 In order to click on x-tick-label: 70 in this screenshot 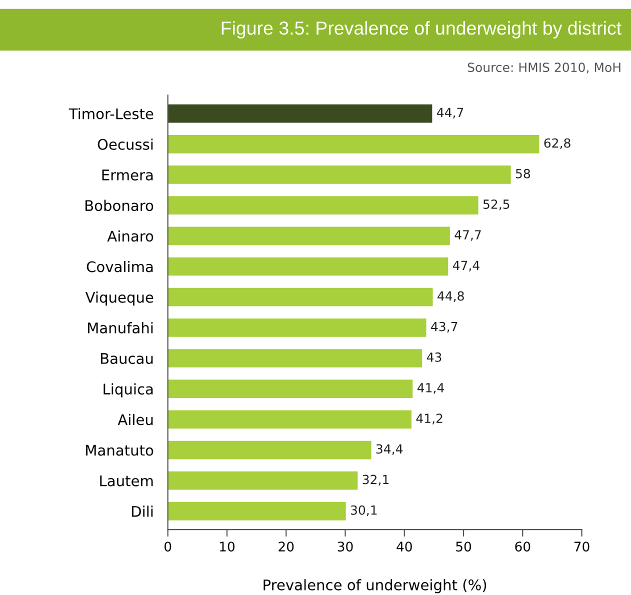, I will do `click(582, 547)`.